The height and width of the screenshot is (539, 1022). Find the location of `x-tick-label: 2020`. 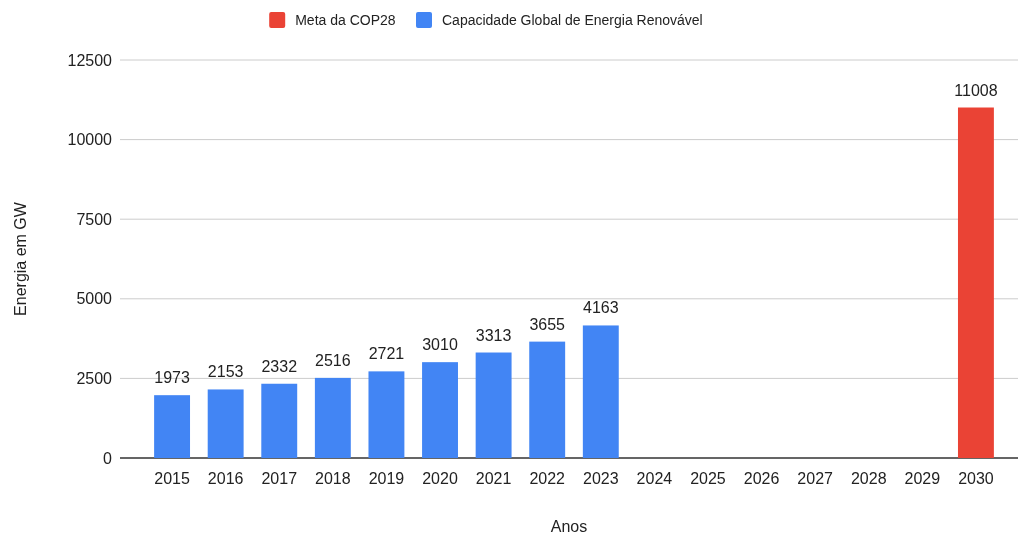

x-tick-label: 2020 is located at coordinates (440, 478).